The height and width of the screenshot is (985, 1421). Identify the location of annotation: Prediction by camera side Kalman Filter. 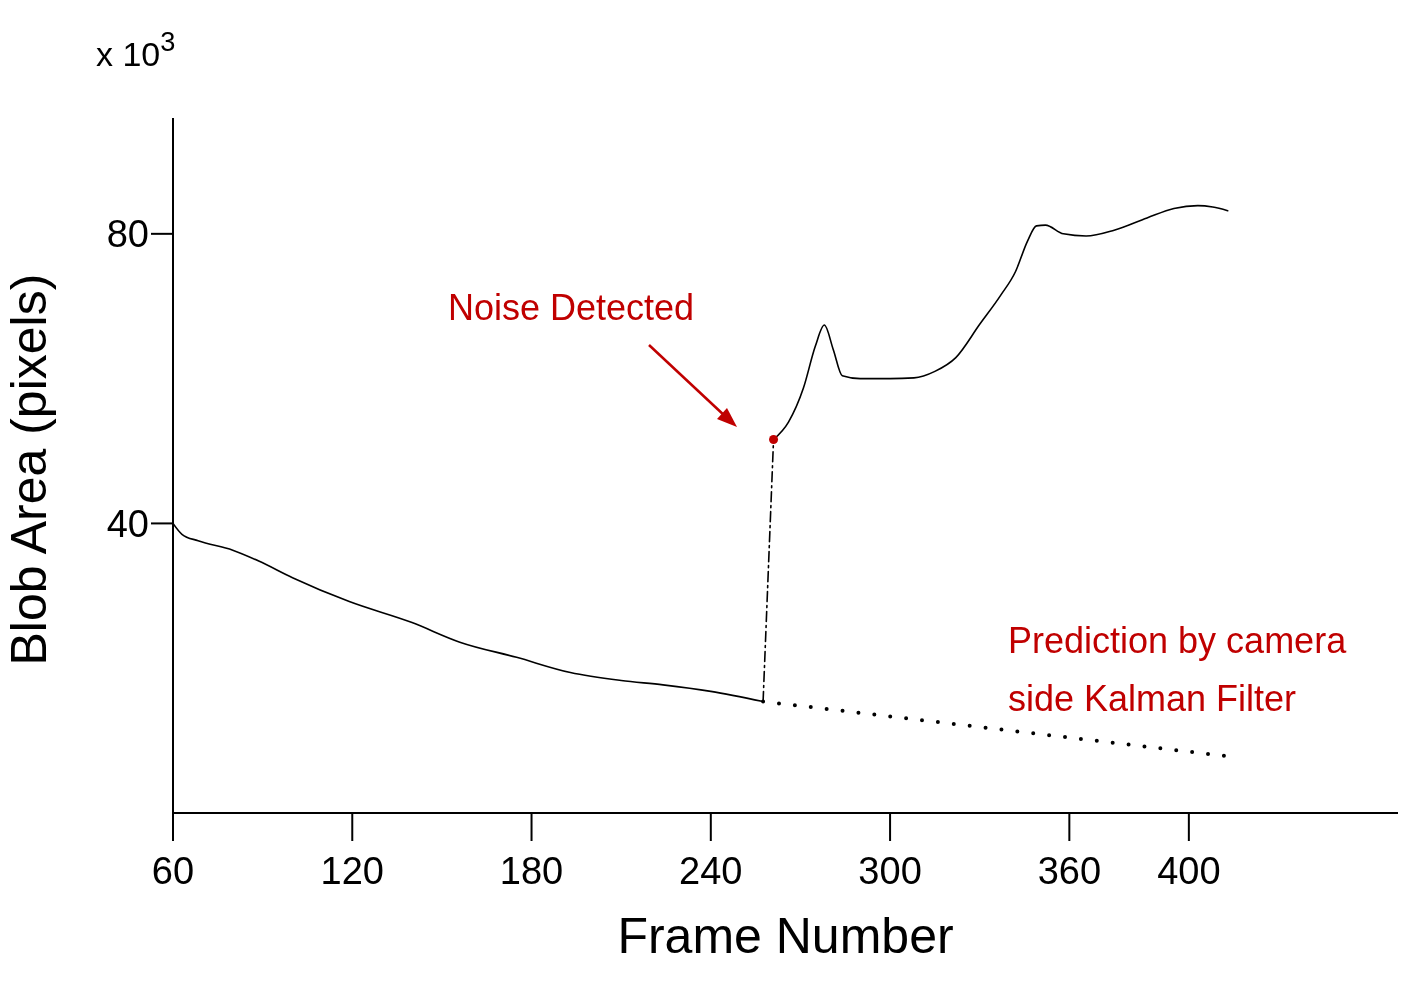
(1178, 669).